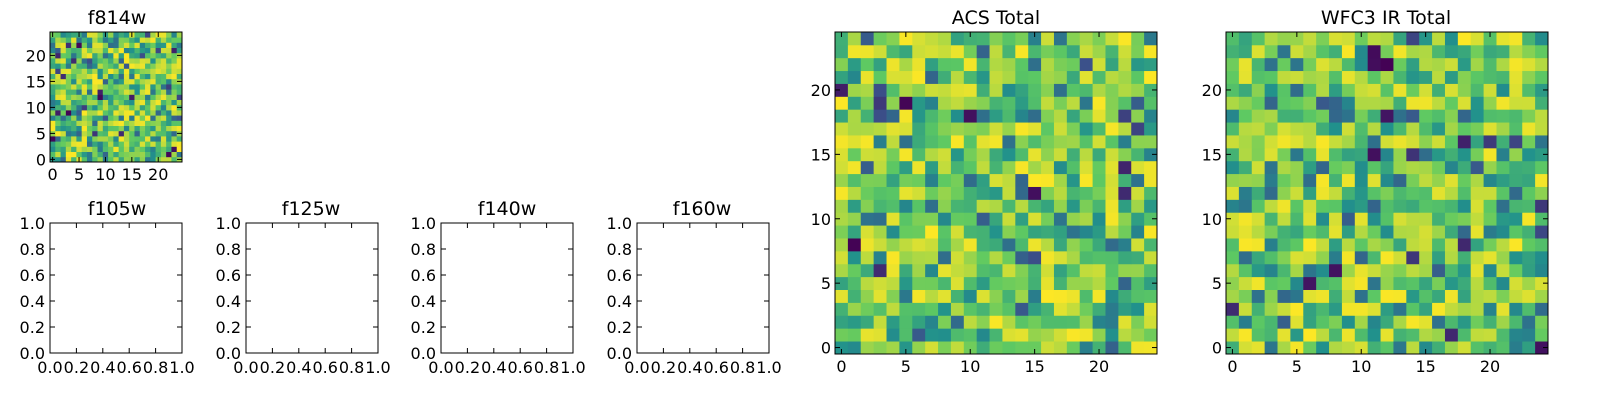 The width and height of the screenshot is (1600, 400). I want to click on y-tick-label: 1.0, so click(32, 223).